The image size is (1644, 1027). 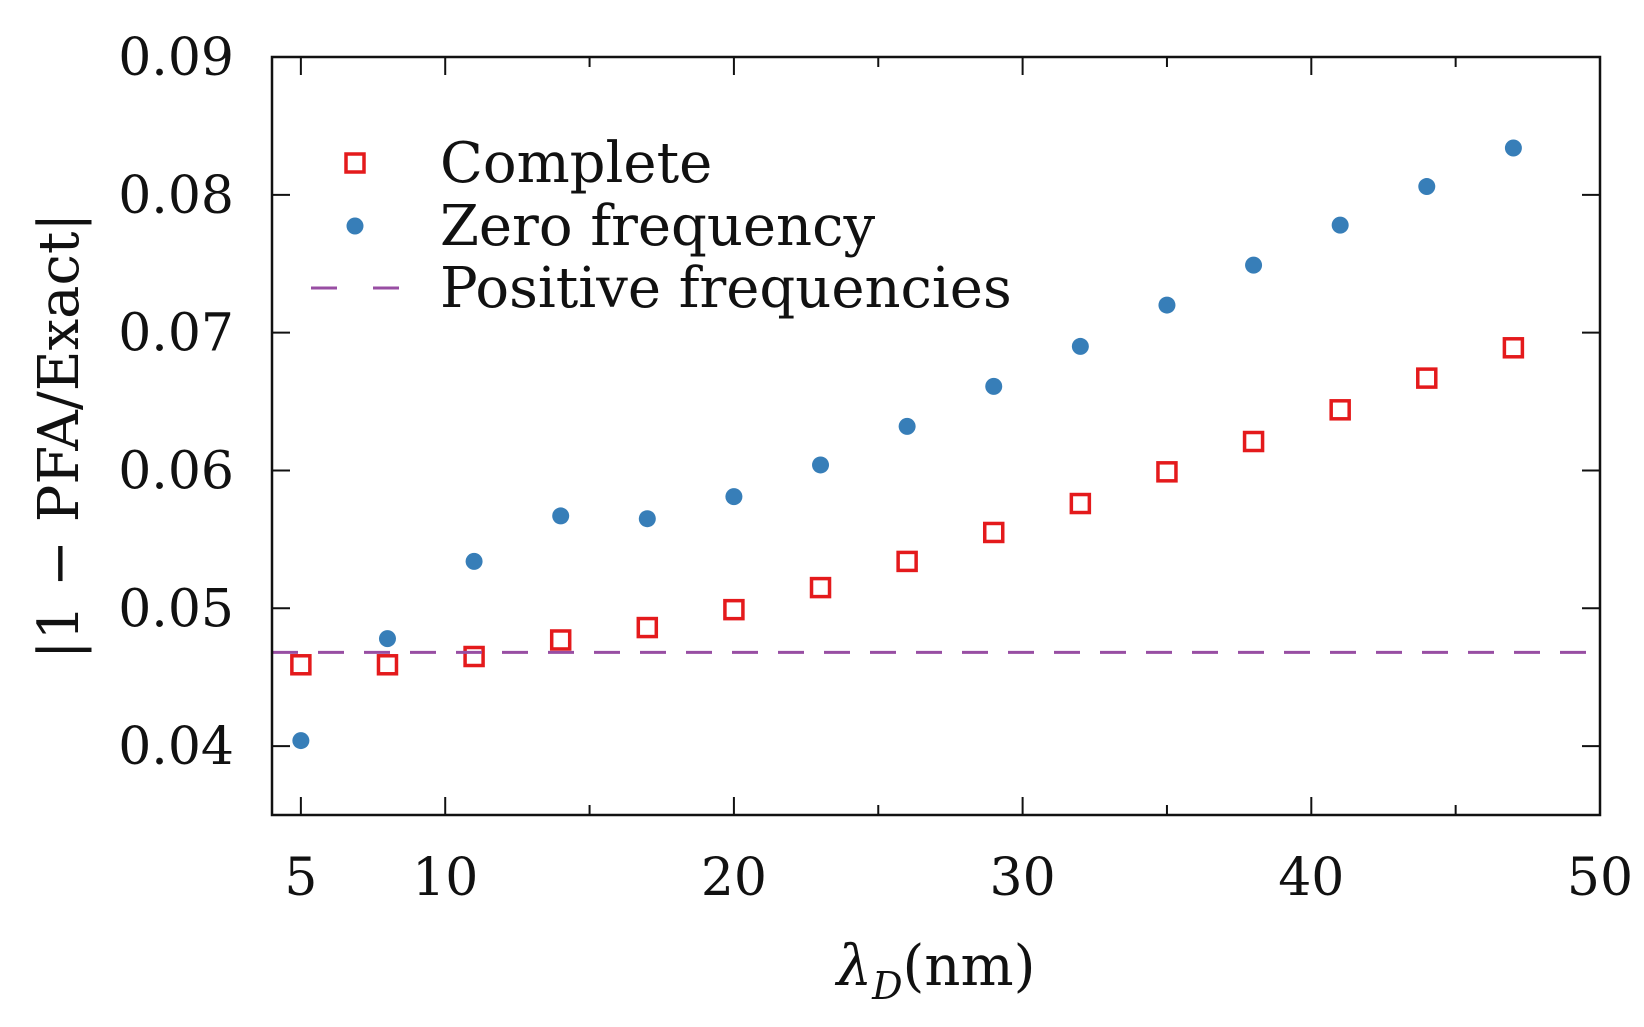 I want to click on x-axis-title: λD(nm), so click(x=935, y=971).